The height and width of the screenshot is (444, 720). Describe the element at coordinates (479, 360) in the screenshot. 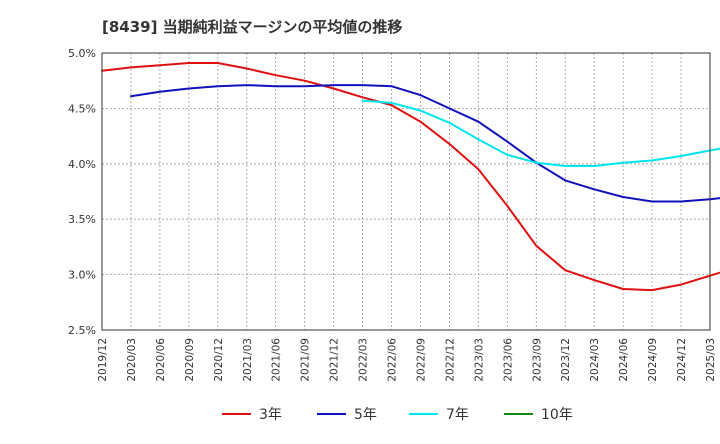

I see `x-tick-label: 2023/03` at that location.